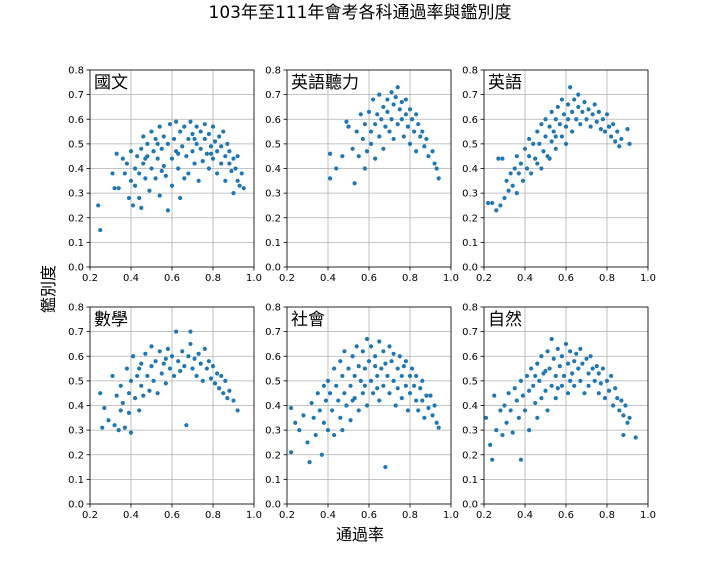 The height and width of the screenshot is (576, 720). What do you see at coordinates (505, 83) in the screenshot?
I see `subplot-title: 英語` at bounding box center [505, 83].